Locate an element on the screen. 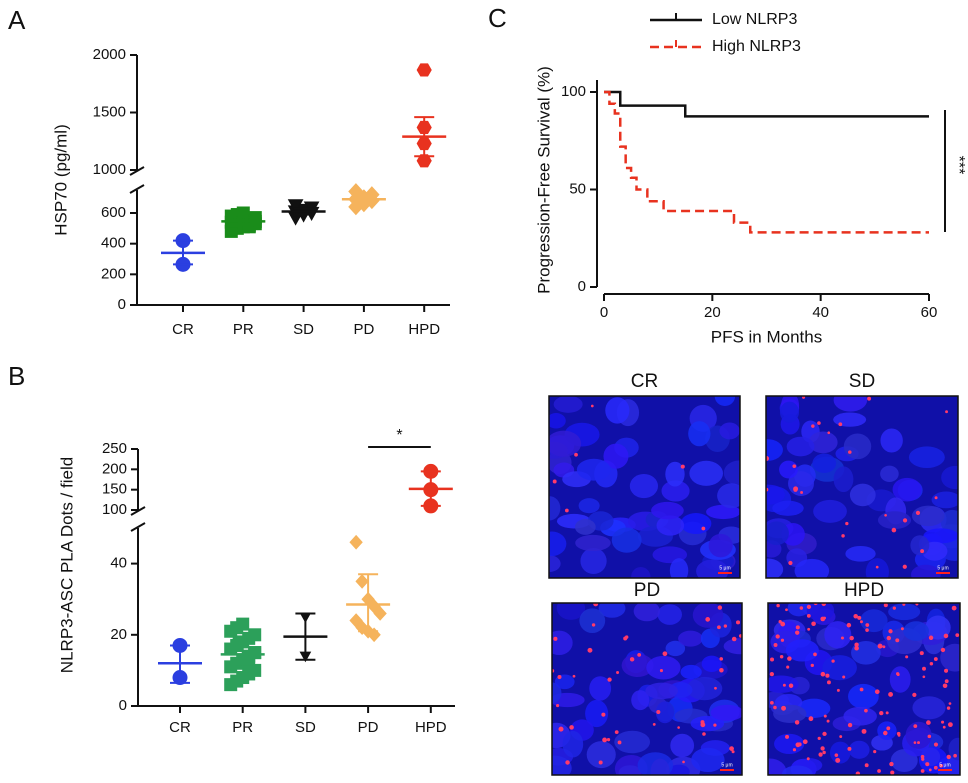 Image resolution: width=968 pixels, height=783 pixels. x-tick-label: PR is located at coordinates (243, 329).